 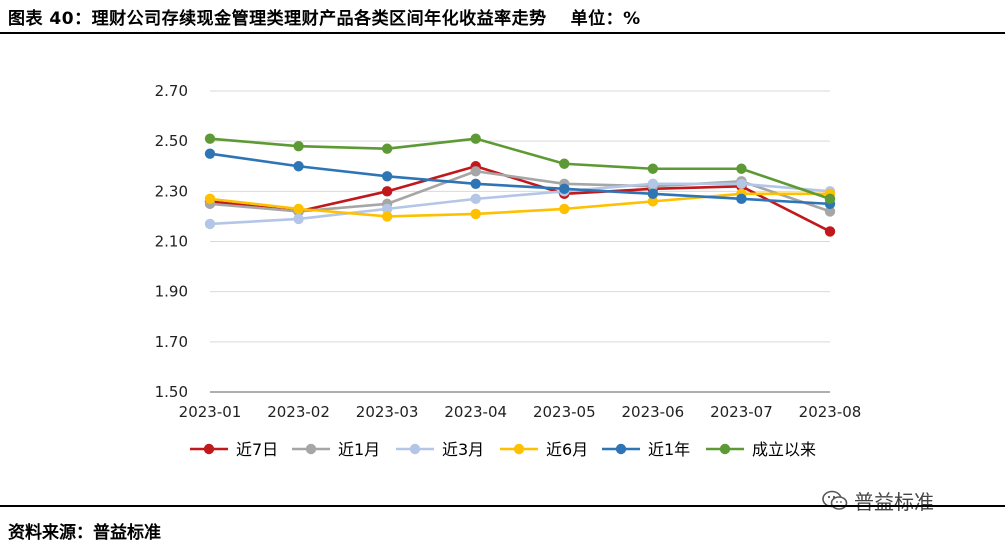 I want to click on y-tick-label: 2.50, so click(x=171, y=141).